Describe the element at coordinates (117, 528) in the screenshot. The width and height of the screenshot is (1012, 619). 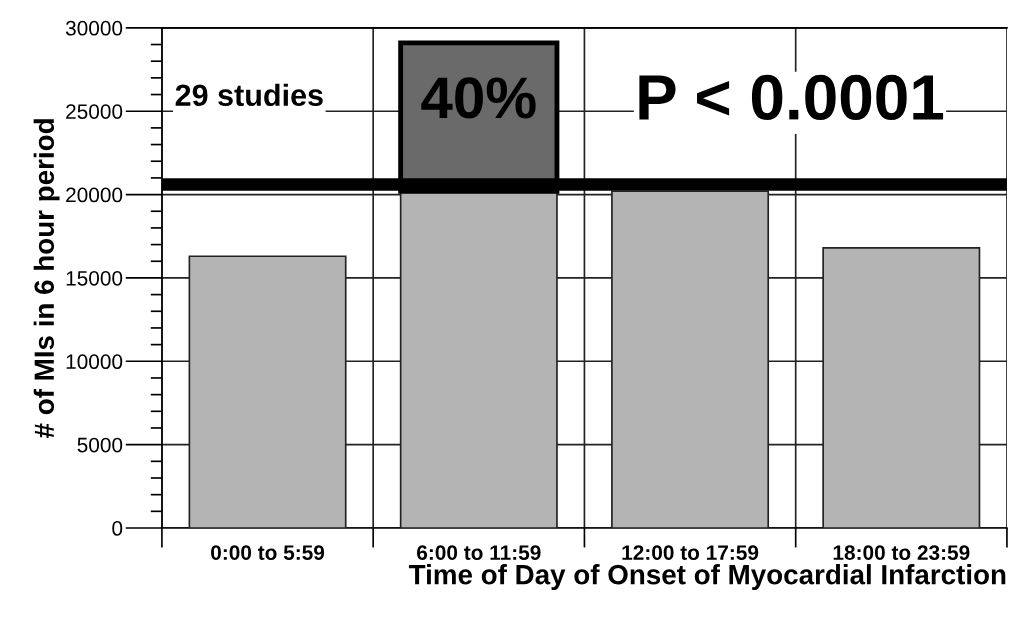
I see `y-tick-label: 0` at that location.